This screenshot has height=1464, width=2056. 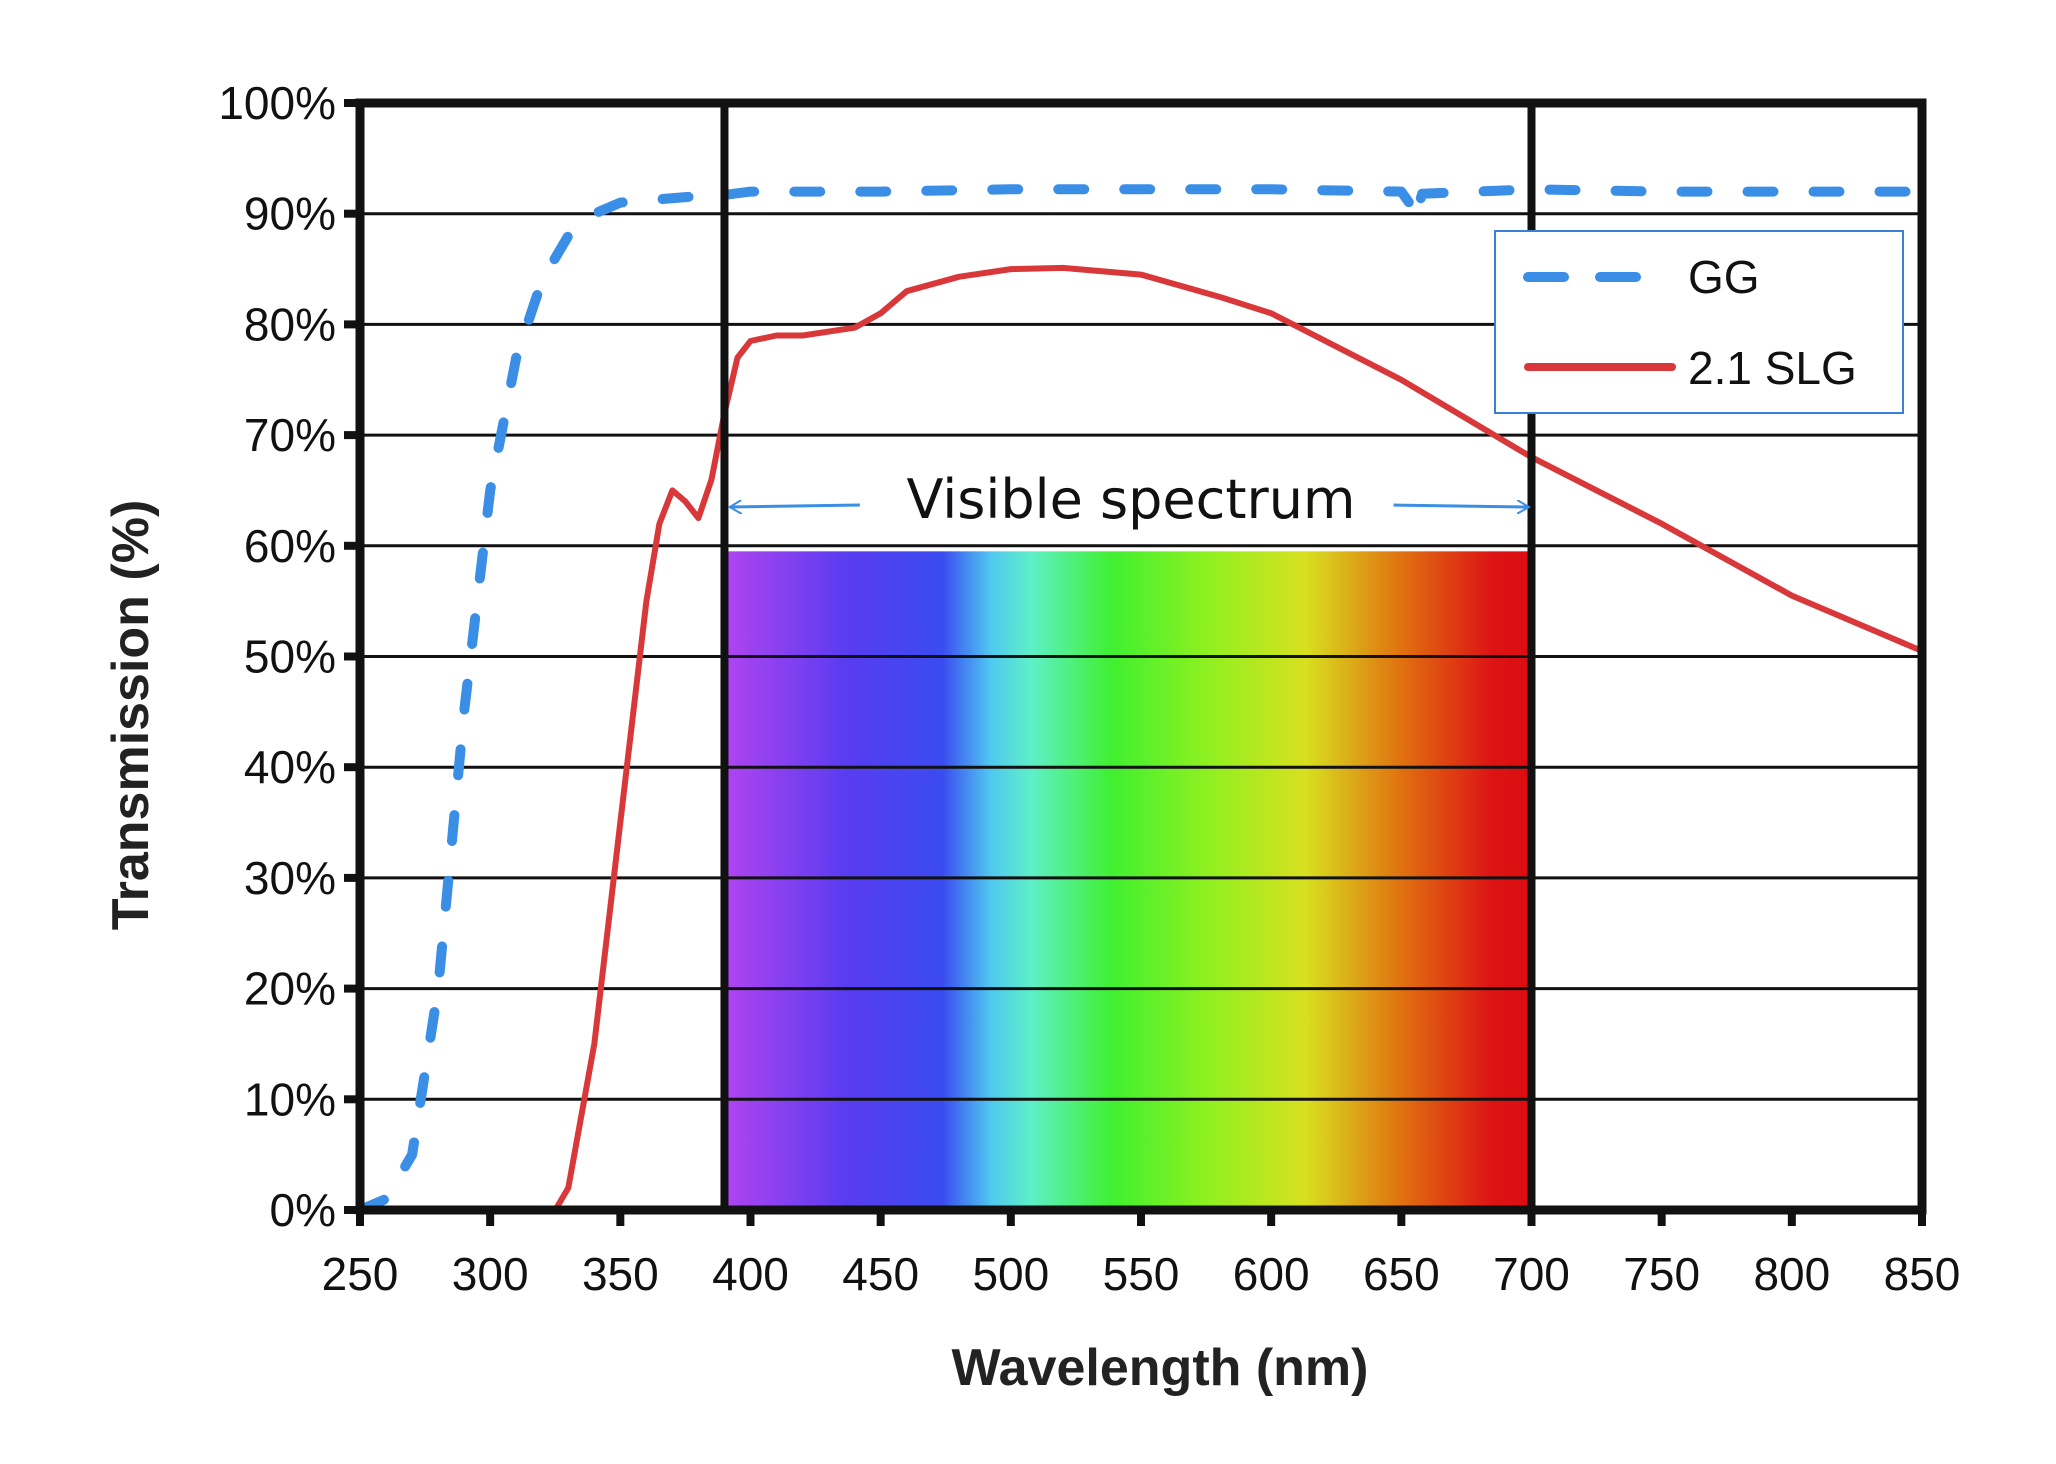 What do you see at coordinates (1661, 1274) in the screenshot?
I see `x-tick-label: 750` at bounding box center [1661, 1274].